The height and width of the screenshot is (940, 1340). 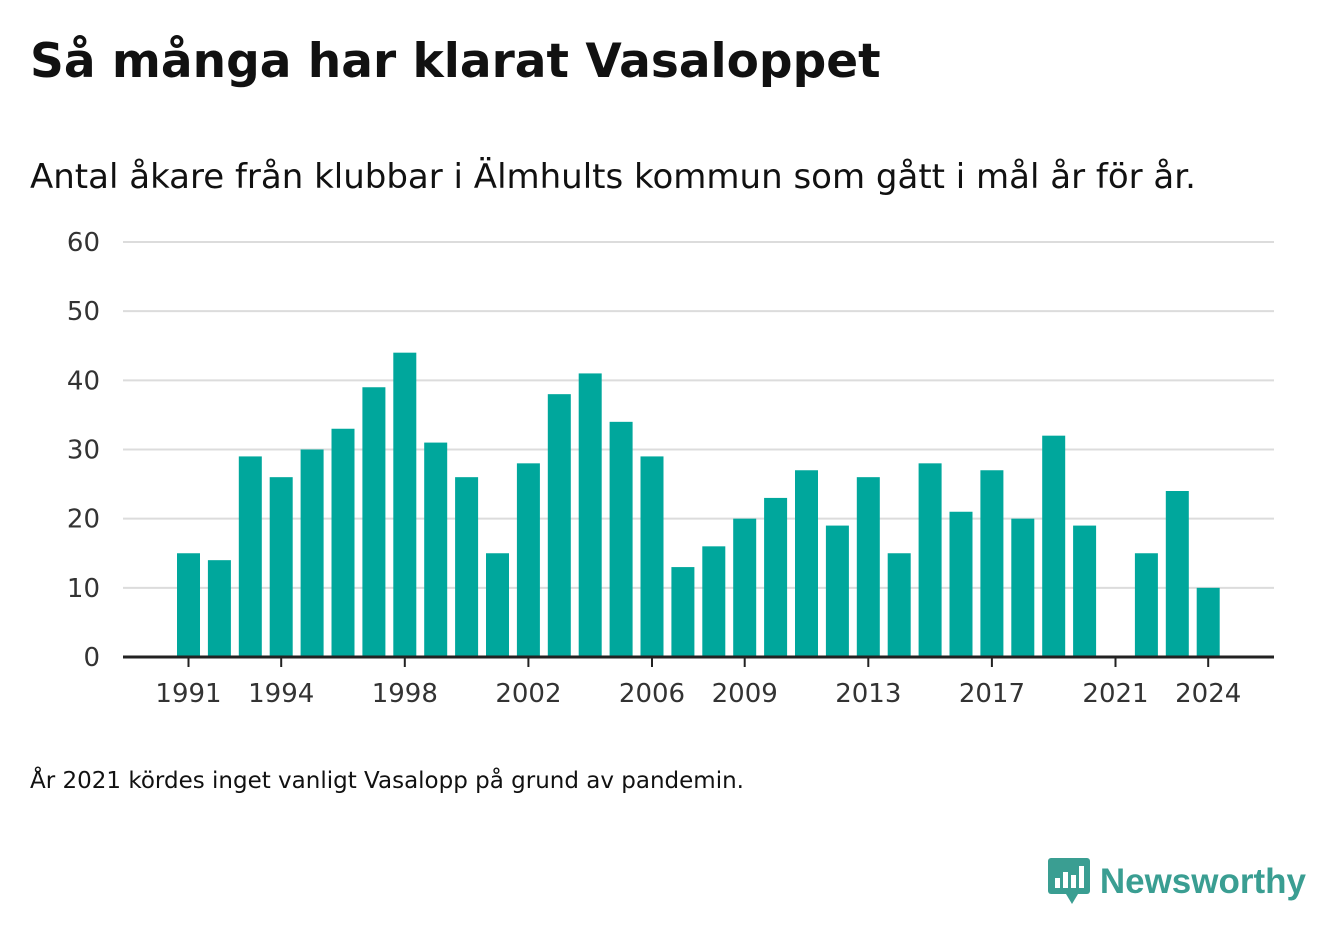 What do you see at coordinates (83, 243) in the screenshot?
I see `y-tick-label: 60` at bounding box center [83, 243].